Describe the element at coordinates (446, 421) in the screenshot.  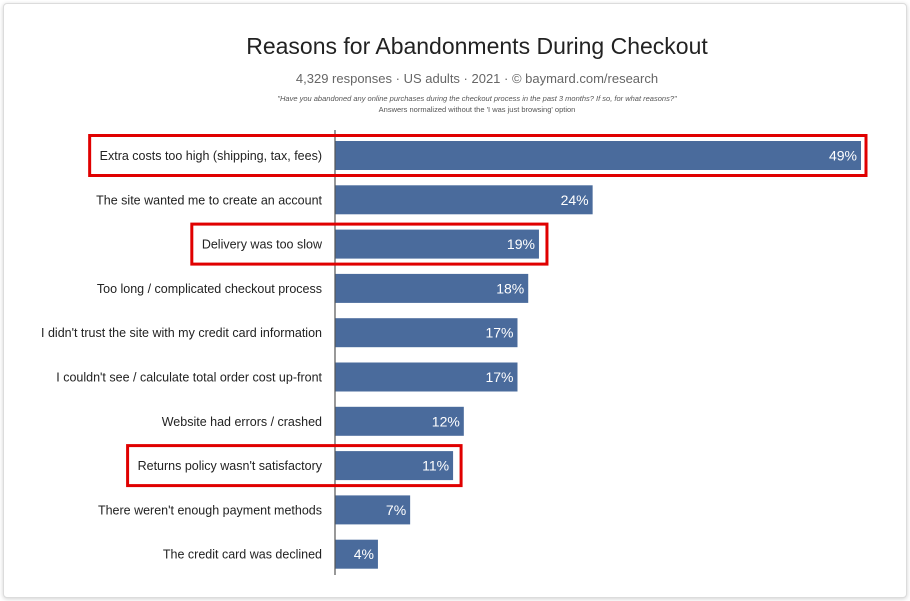
I see `value-label: 12%` at that location.